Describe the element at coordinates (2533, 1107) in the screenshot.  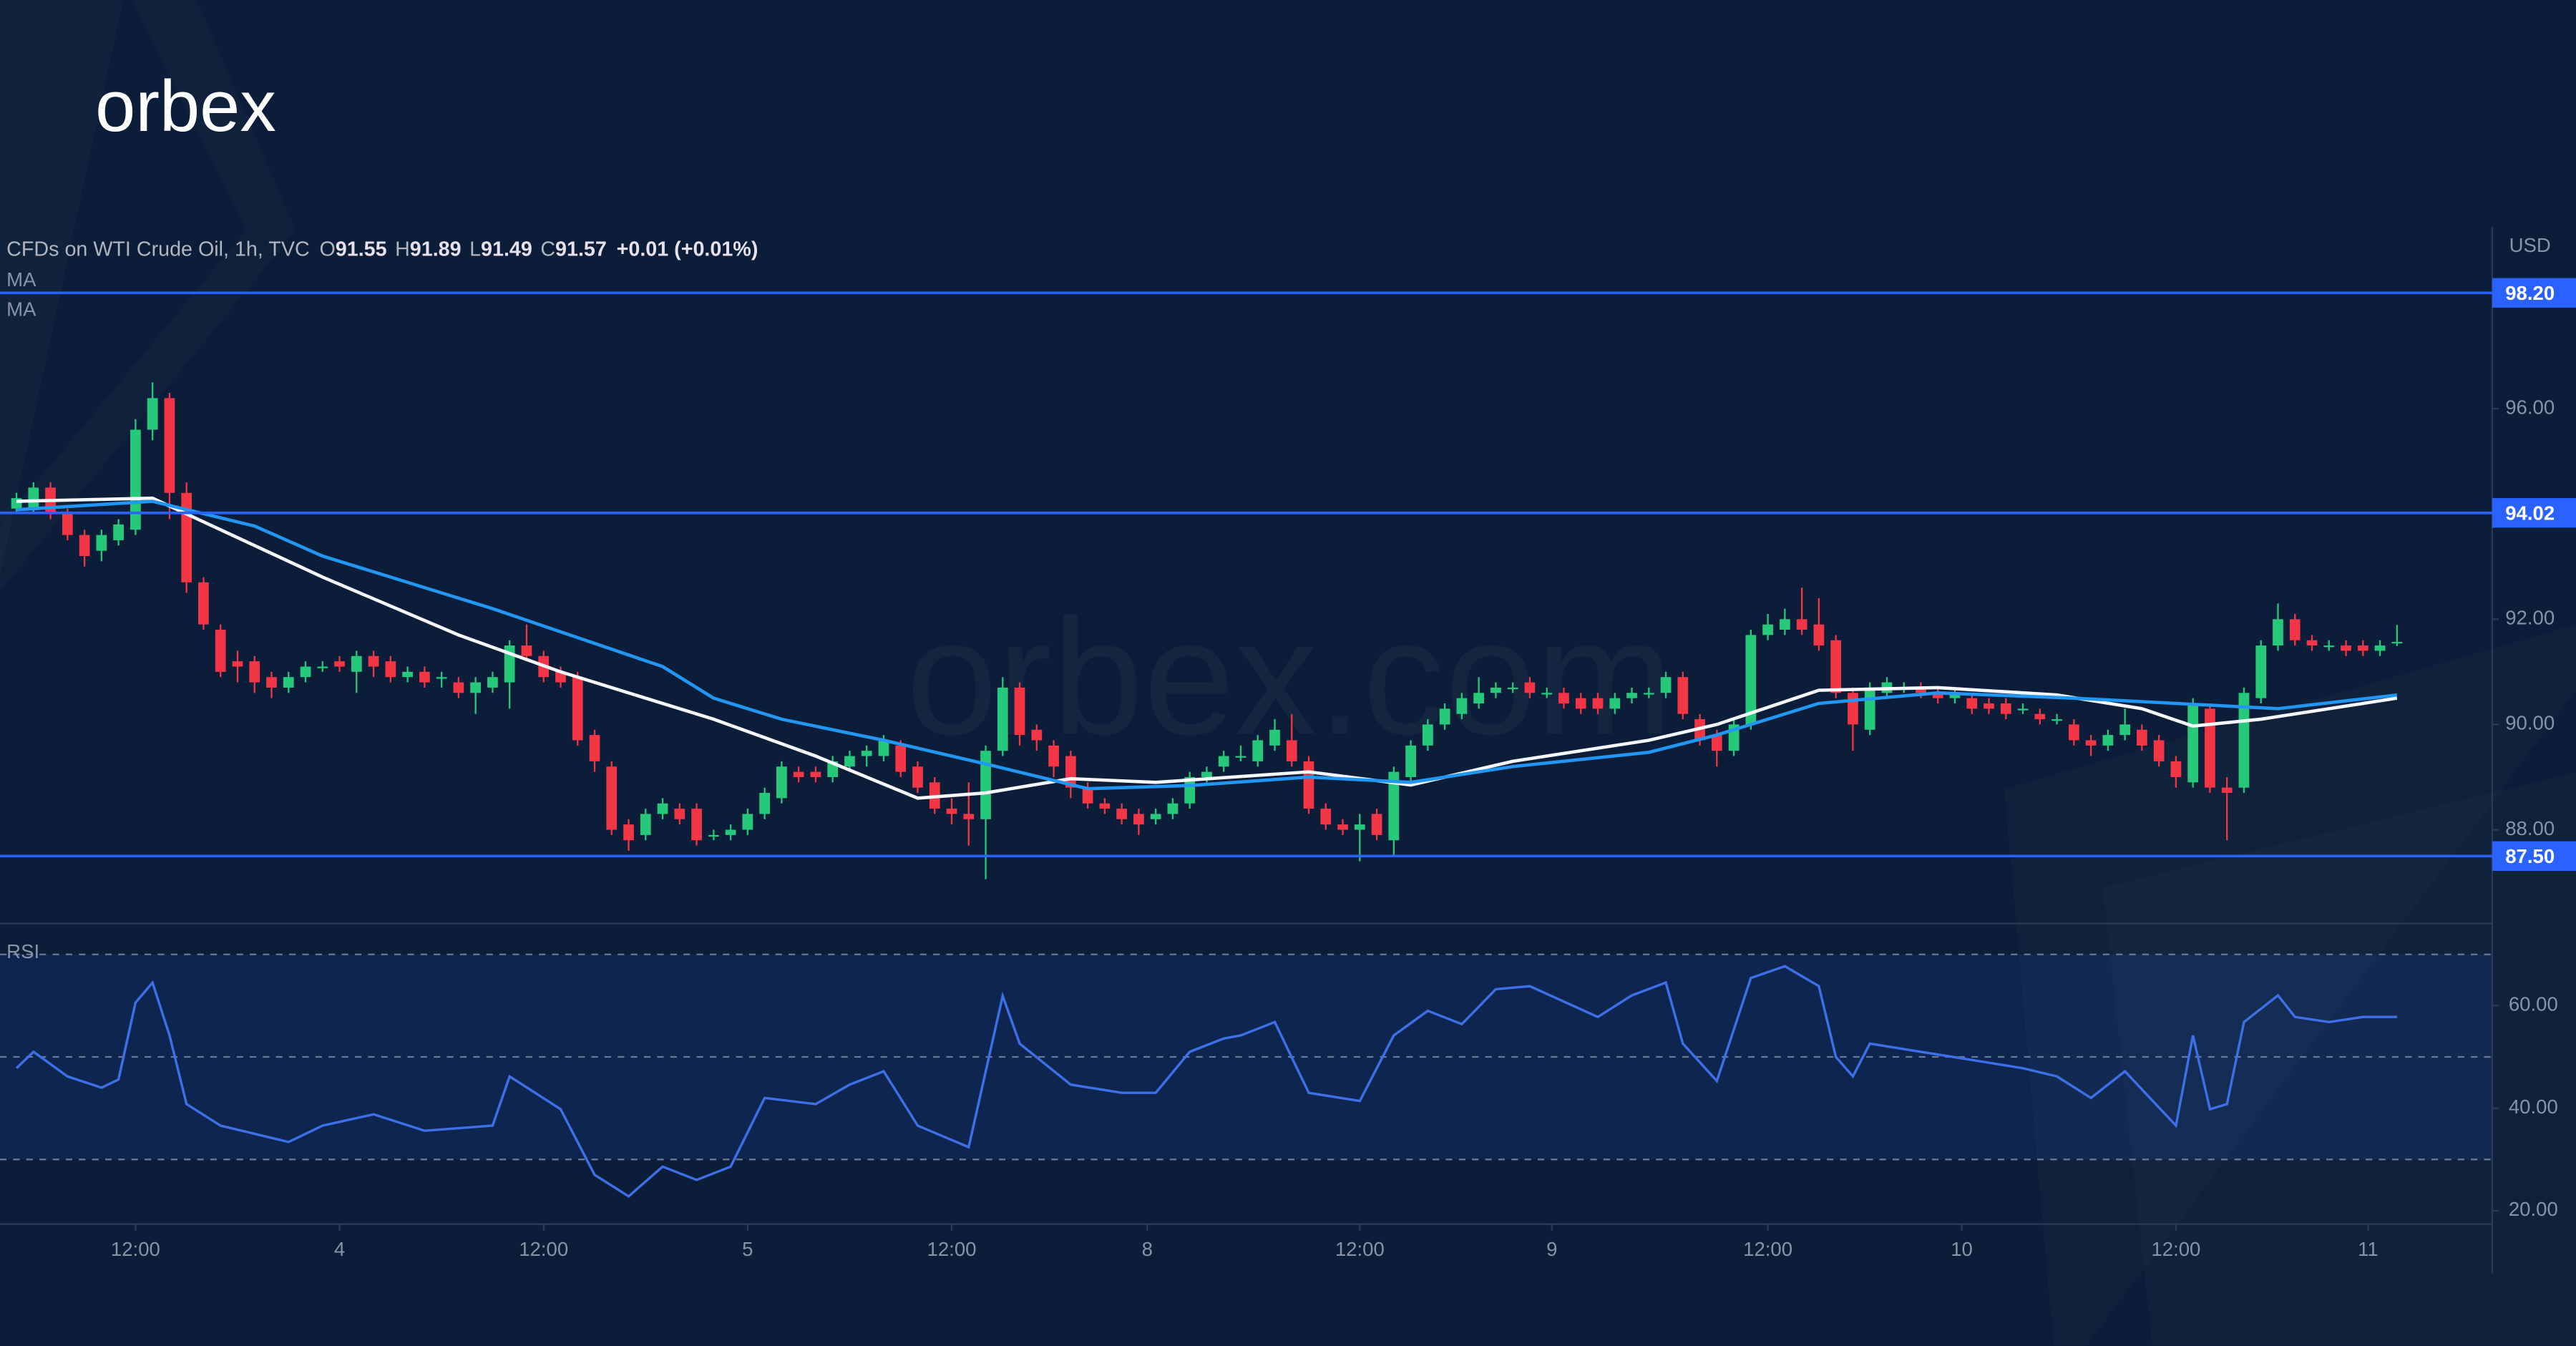
I see `y-tick-label: 40.00` at that location.